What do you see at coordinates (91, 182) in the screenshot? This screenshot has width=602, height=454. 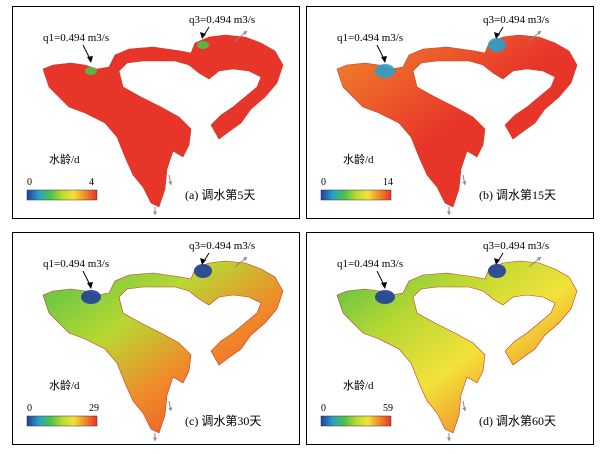 I see `legend-max: 4` at bounding box center [91, 182].